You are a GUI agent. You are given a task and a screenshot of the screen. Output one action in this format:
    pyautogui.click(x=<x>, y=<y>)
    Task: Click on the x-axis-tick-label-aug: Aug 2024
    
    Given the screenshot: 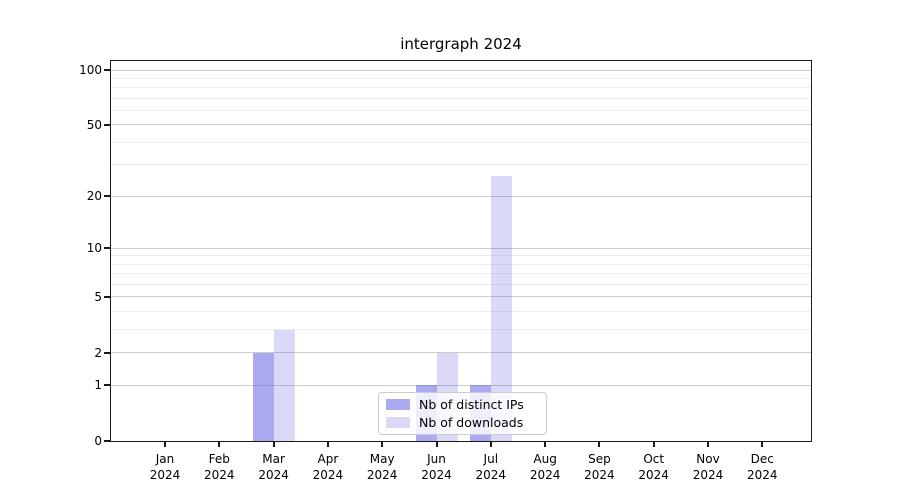 What is the action you would take?
    pyautogui.click(x=545, y=467)
    